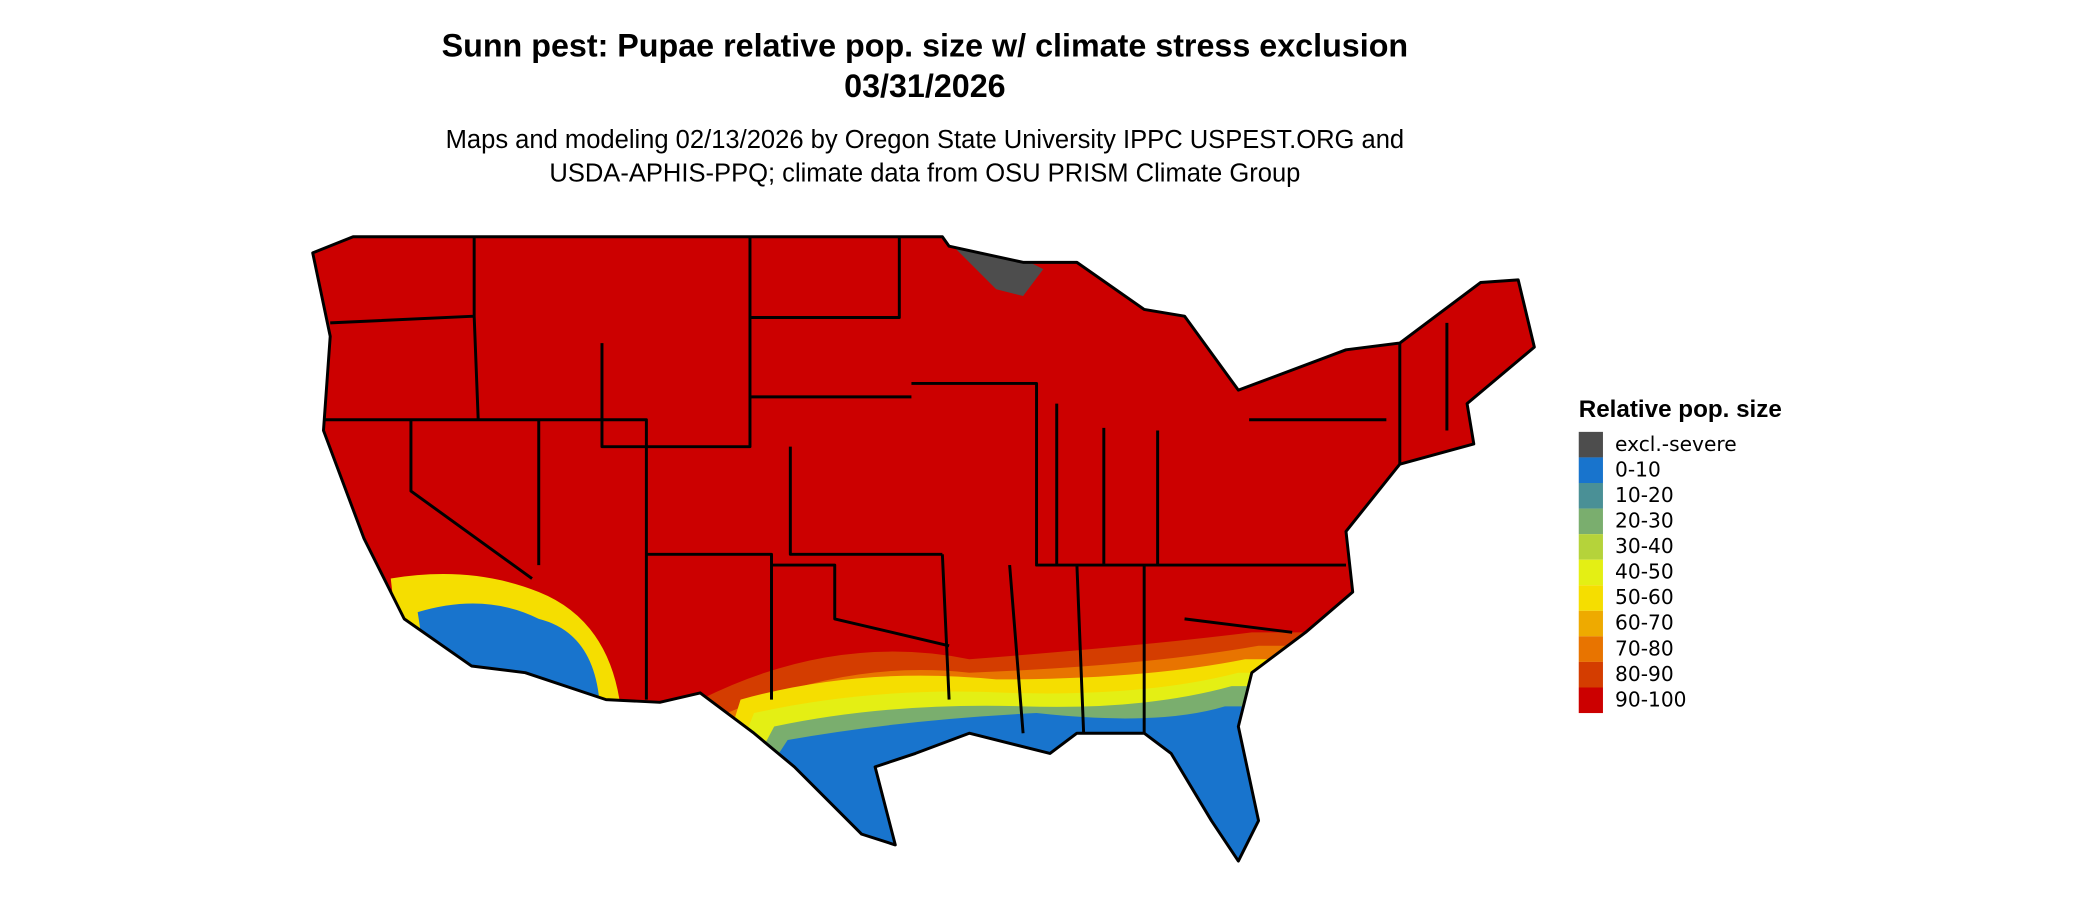 This screenshot has width=2100, height=897. What do you see at coordinates (1650, 699) in the screenshot?
I see `legend-label: 90-100` at bounding box center [1650, 699].